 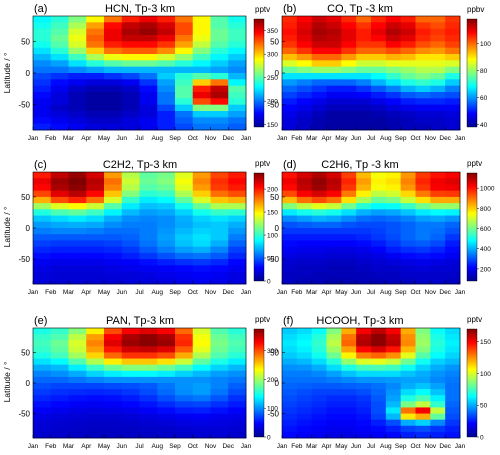 What do you see at coordinates (27, 73) in the screenshot?
I see `panel-a-y-ticks: 50 0 -50` at bounding box center [27, 73].